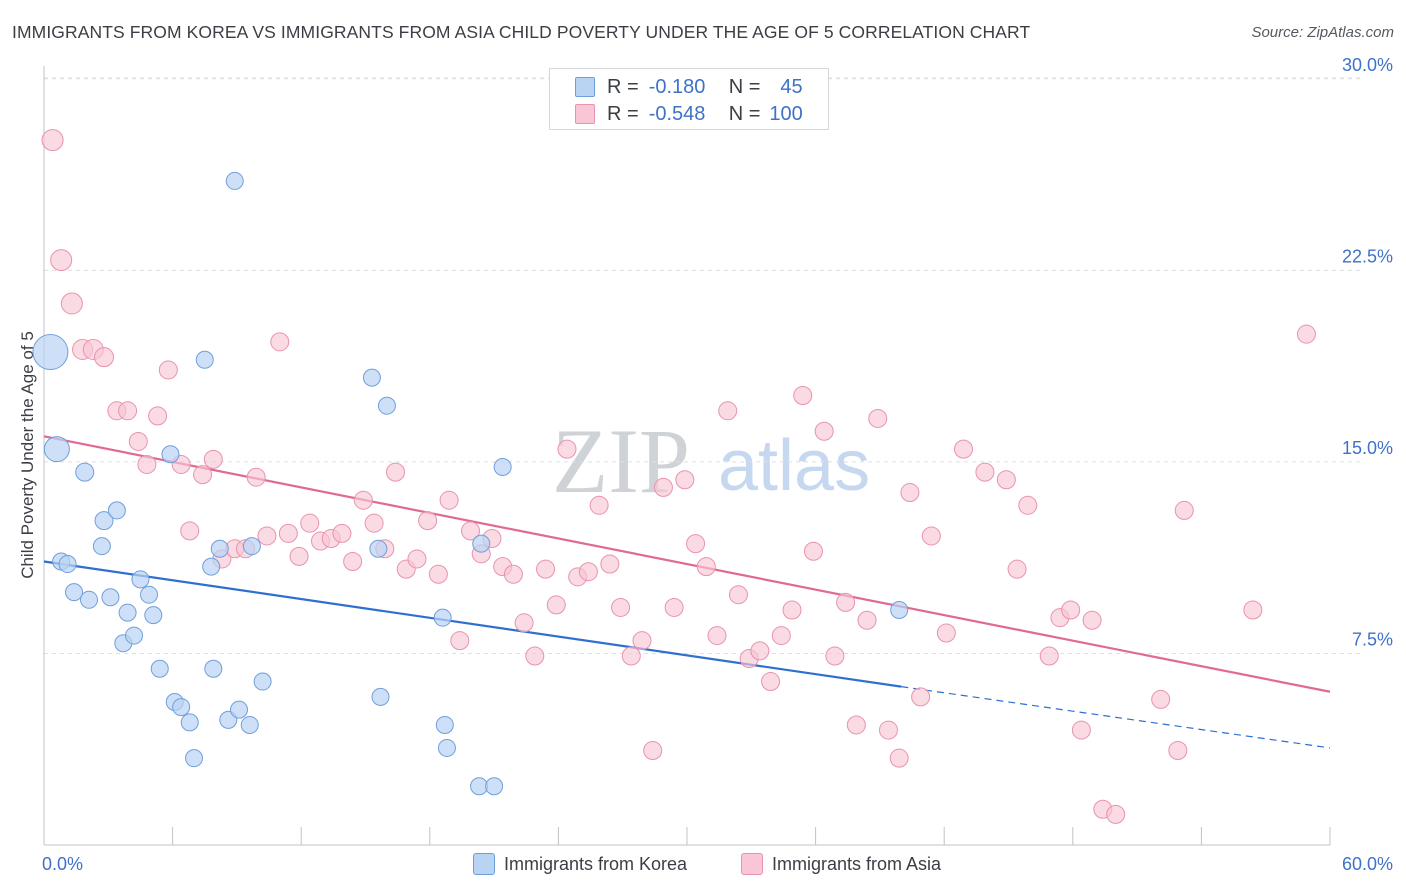 Image resolution: width=1406 pixels, height=892 pixels. What do you see at coordinates (1367, 448) in the screenshot?
I see `y-tick-label: 15.0%` at bounding box center [1367, 448].